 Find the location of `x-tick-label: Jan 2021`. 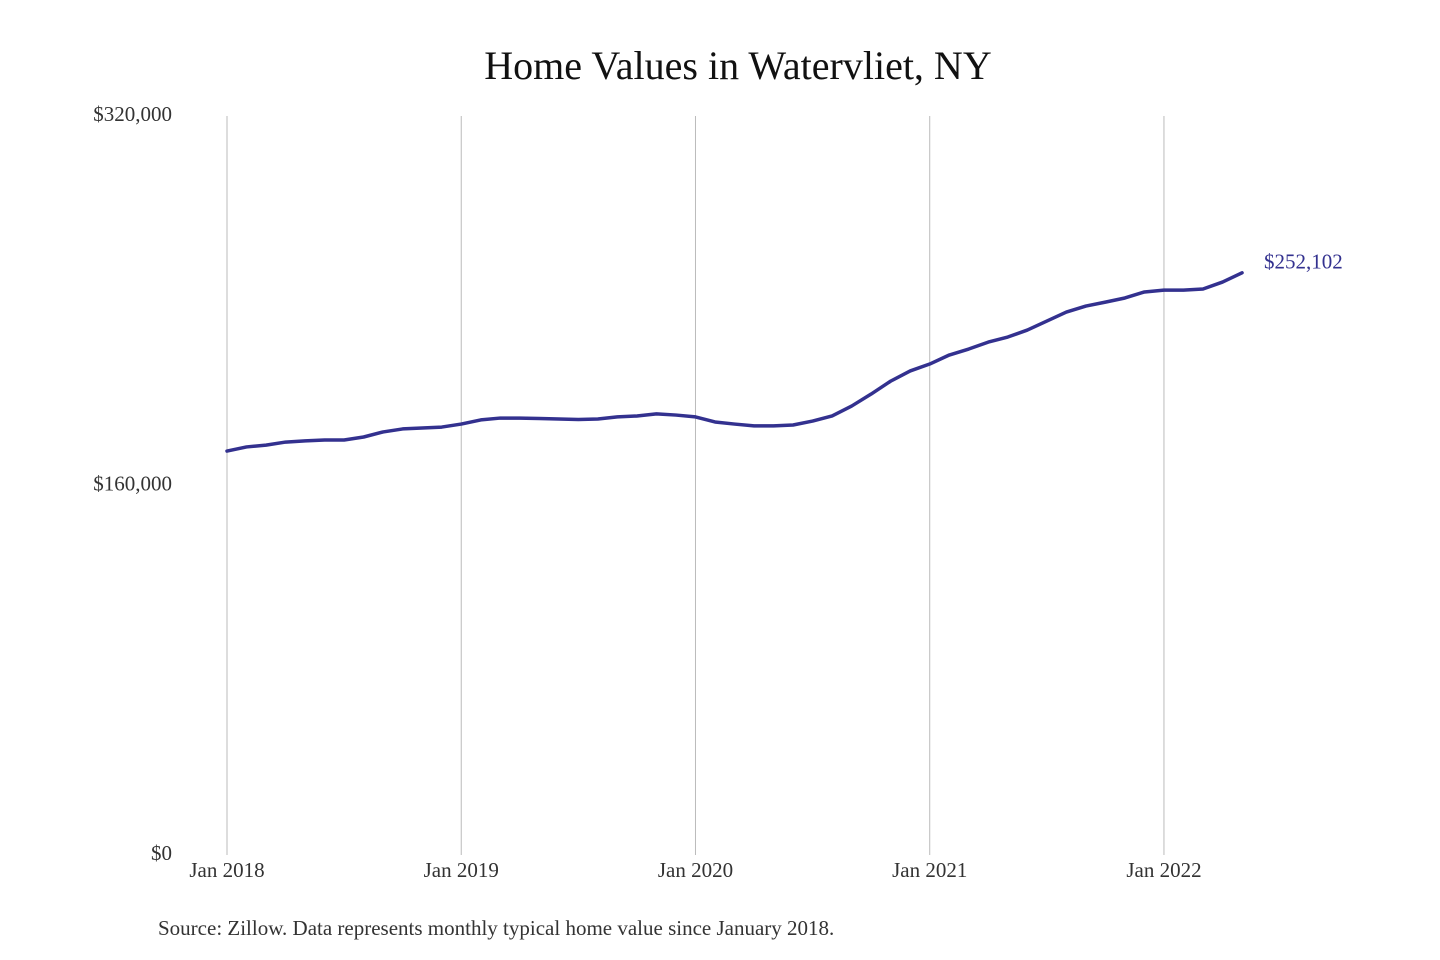

x-tick-label: Jan 2021 is located at coordinates (929, 870).